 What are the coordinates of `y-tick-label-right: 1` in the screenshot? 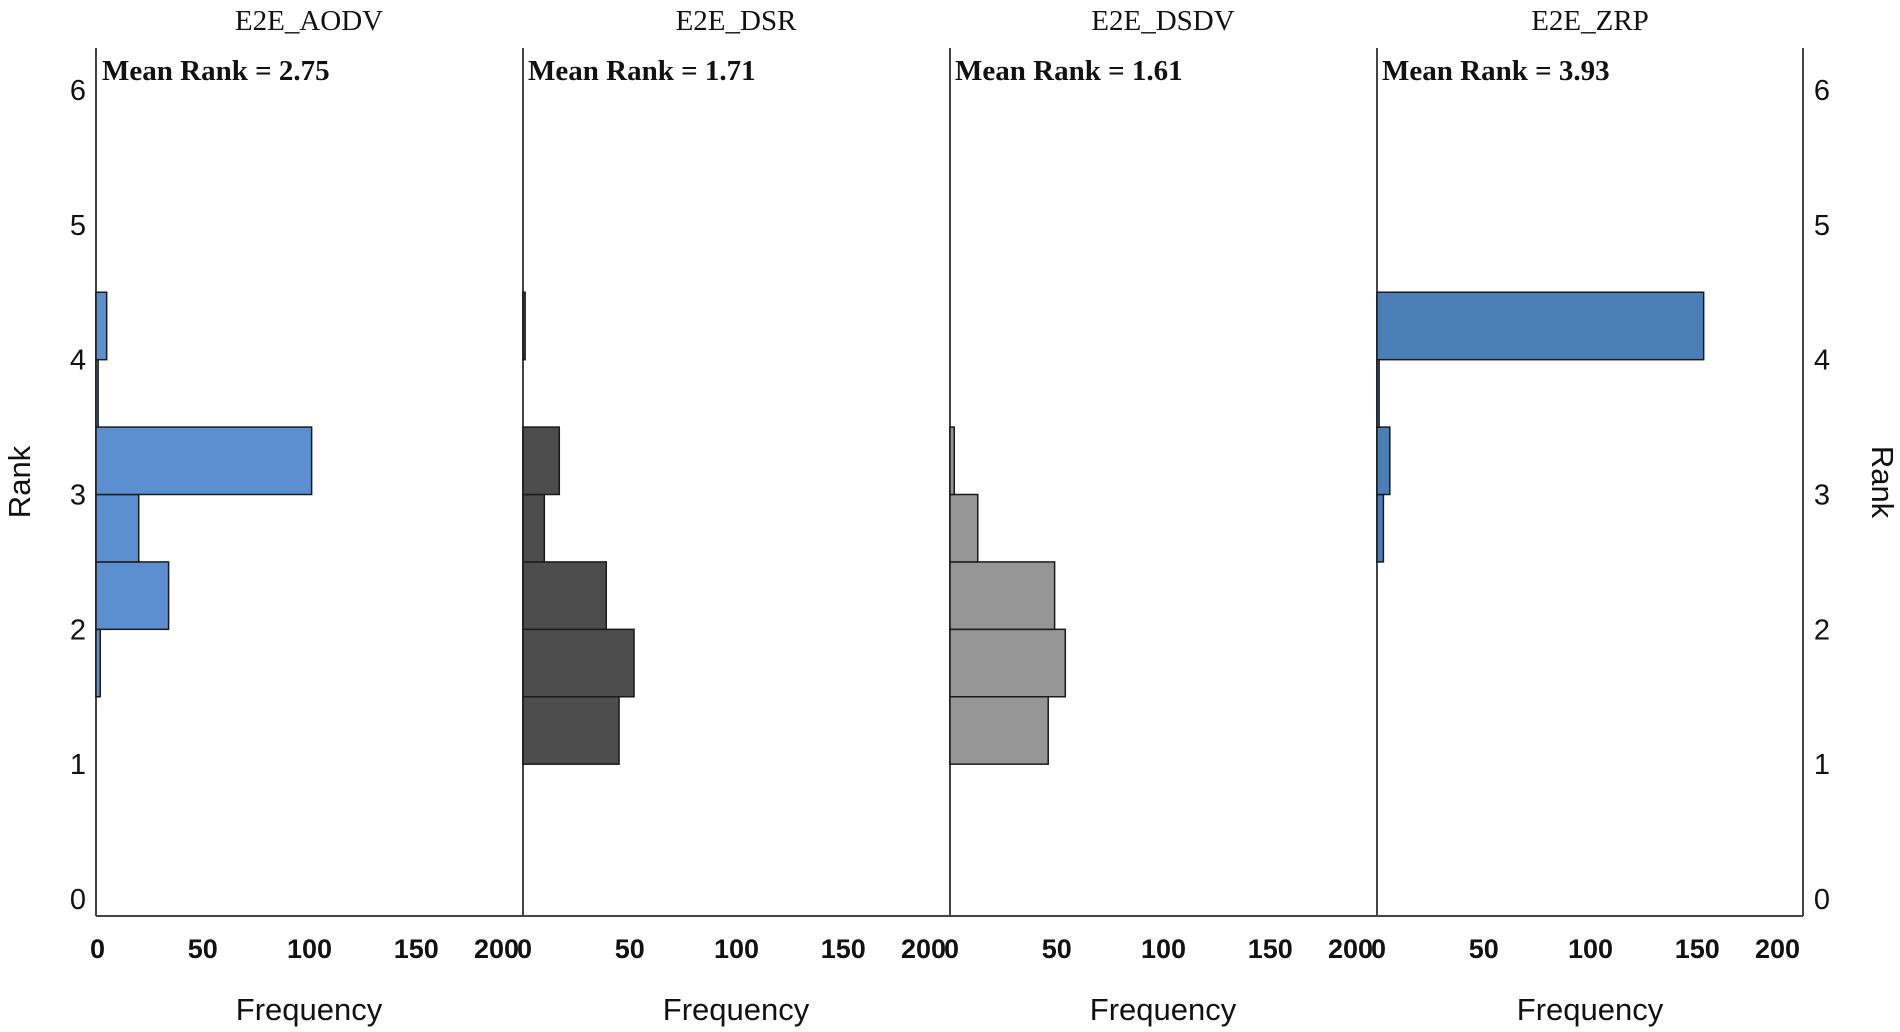 It's located at (1822, 765).